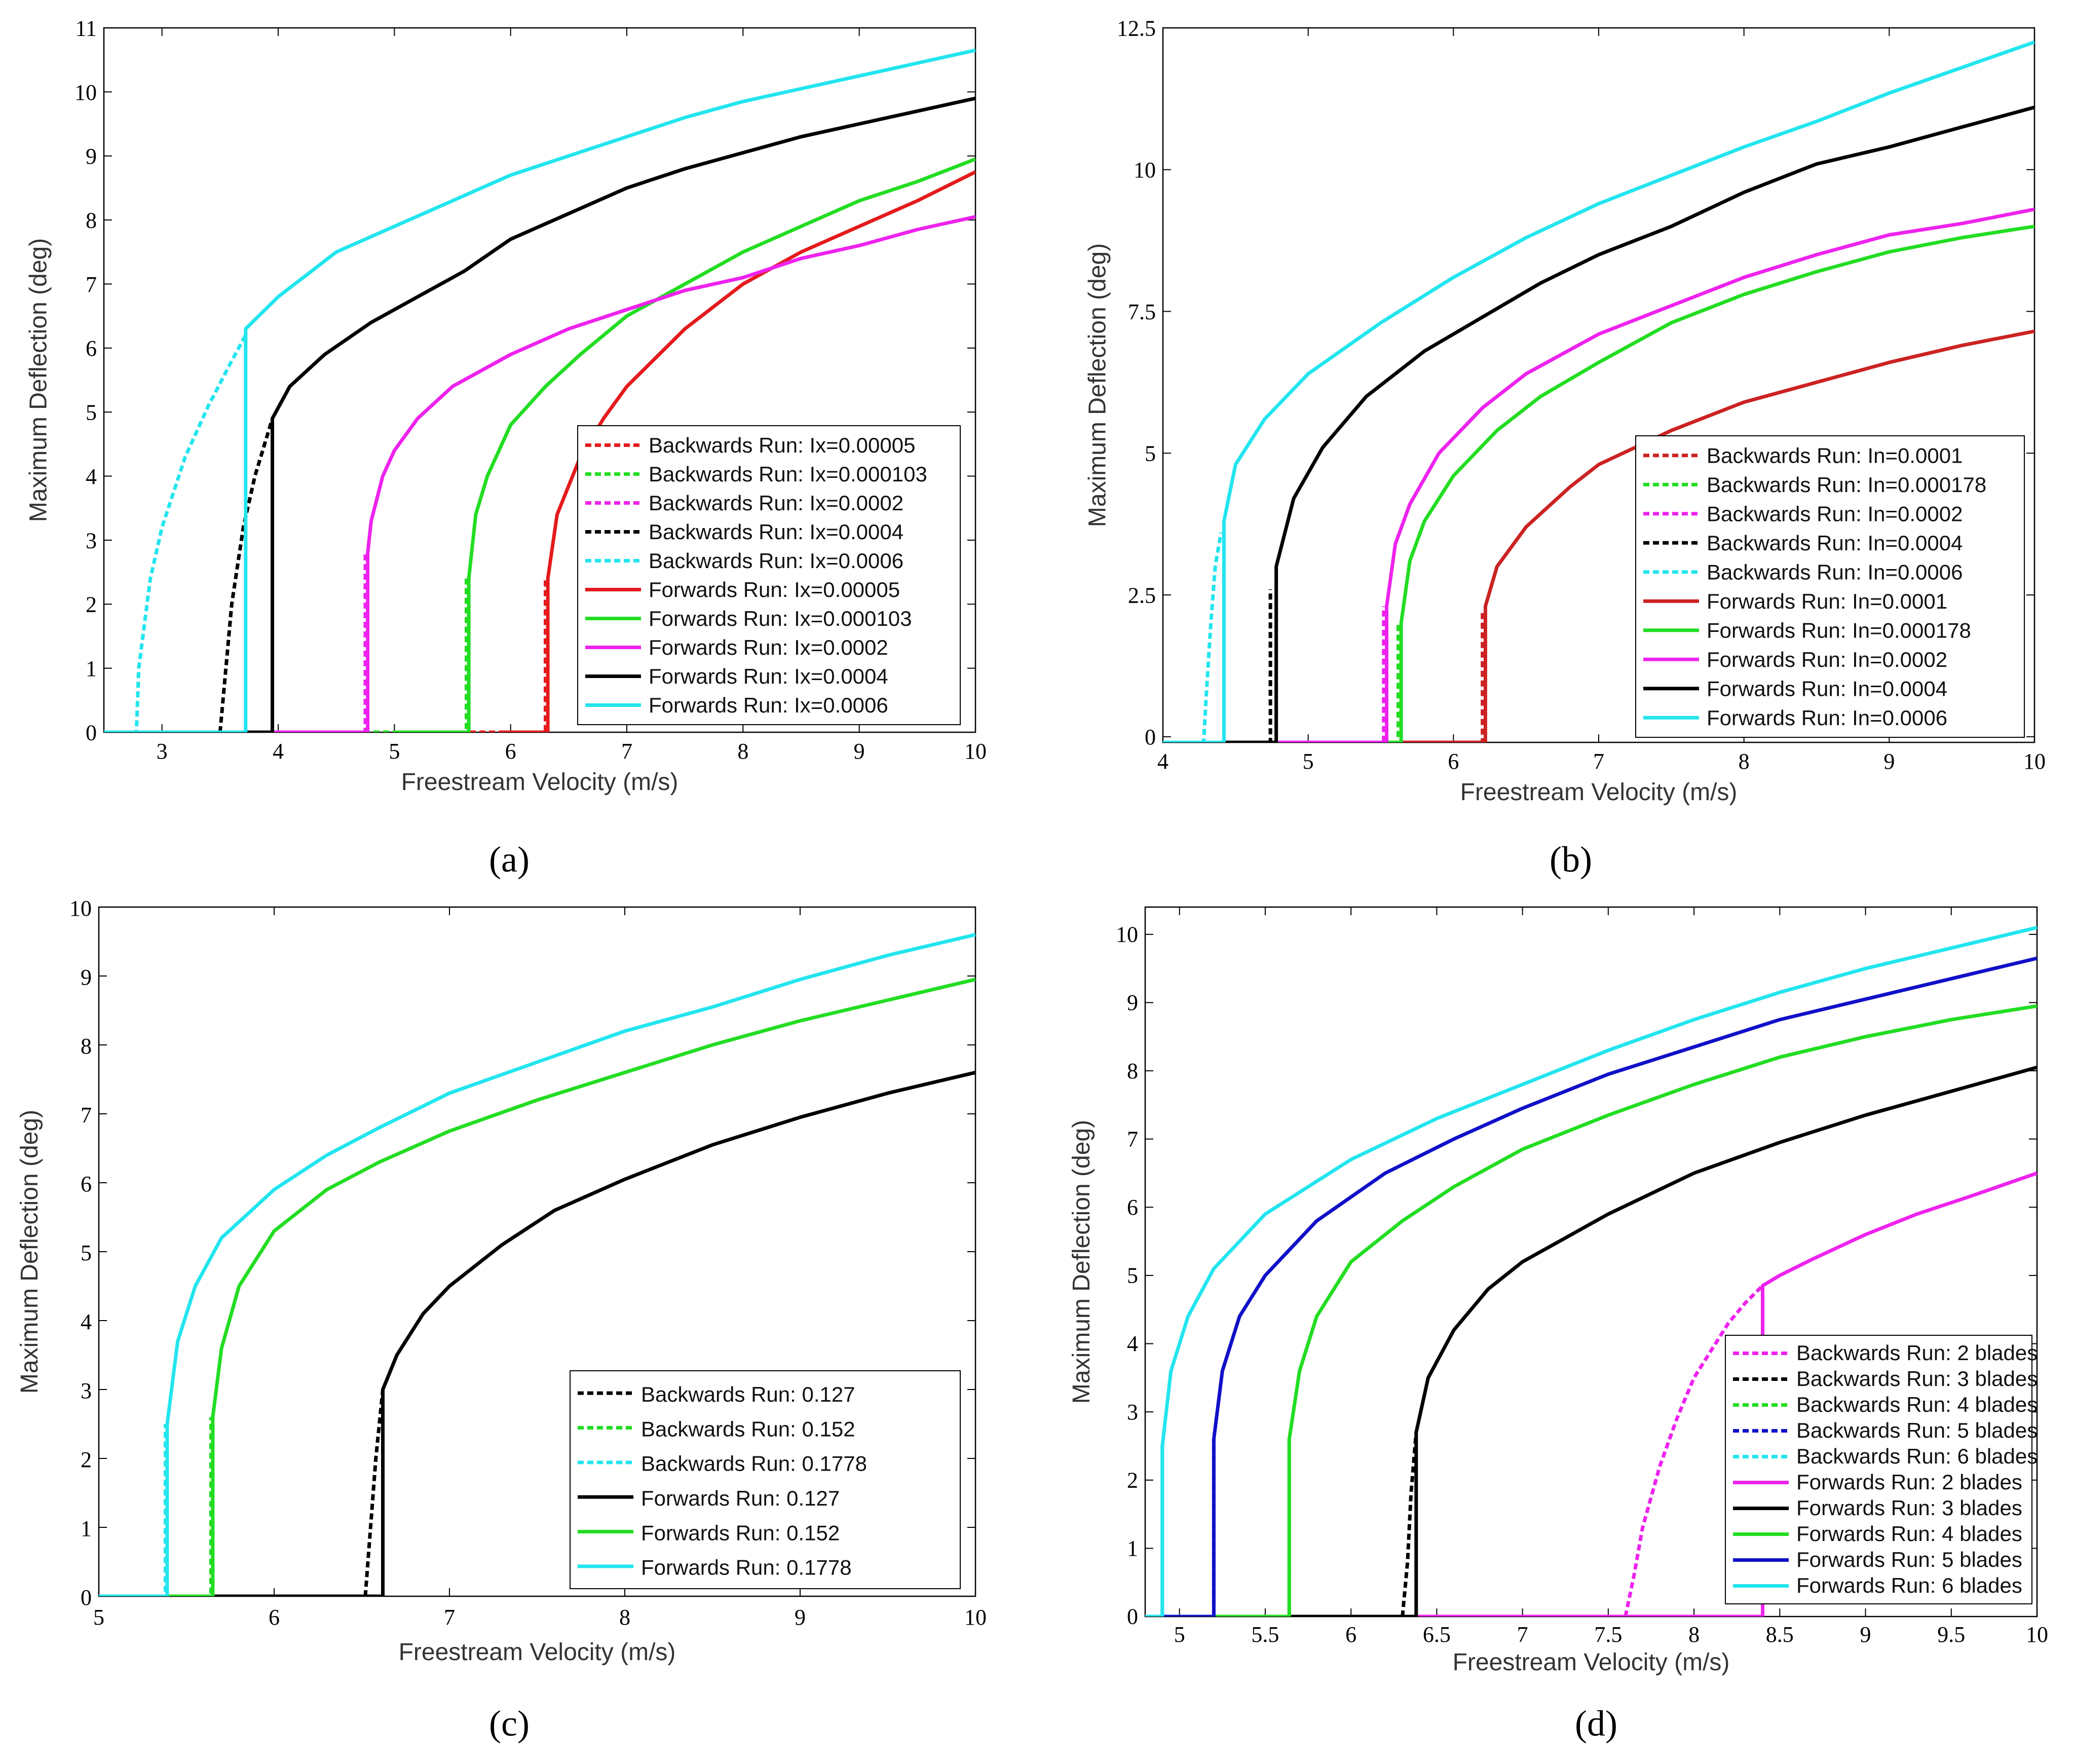 Image resolution: width=2074 pixels, height=1764 pixels. Describe the element at coordinates (754, 1464) in the screenshot. I see `legend-label: Backwards Run: 0.1778` at that location.